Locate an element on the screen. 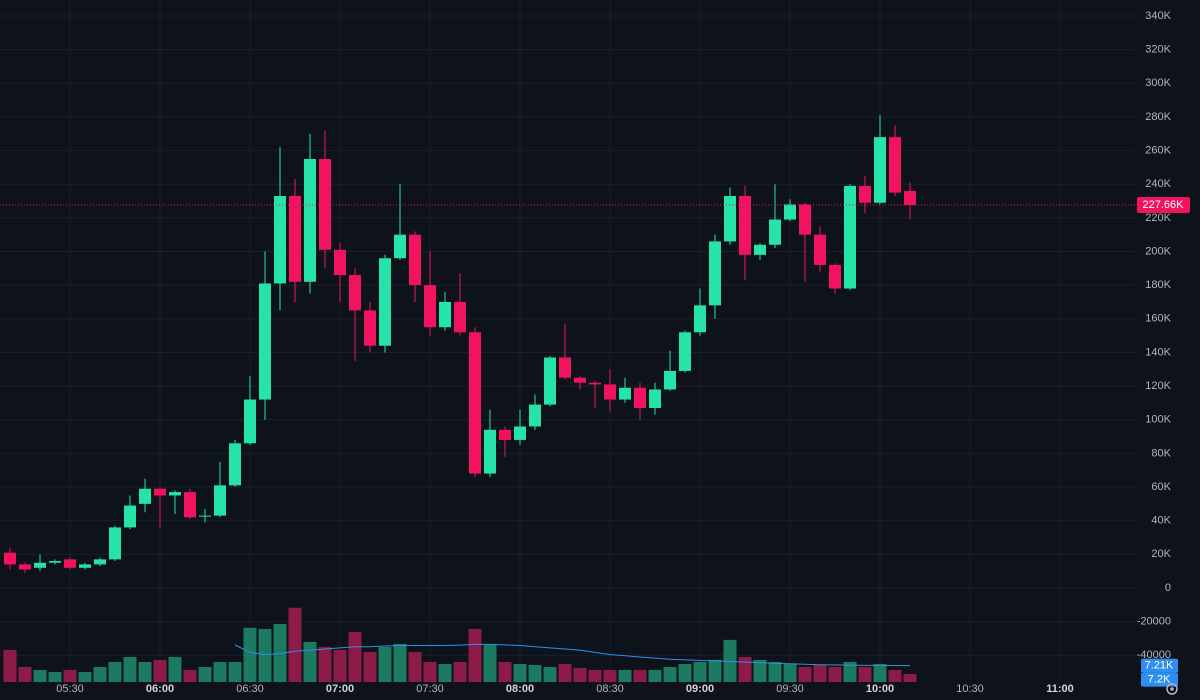  settings-icon is located at coordinates (1172, 689).